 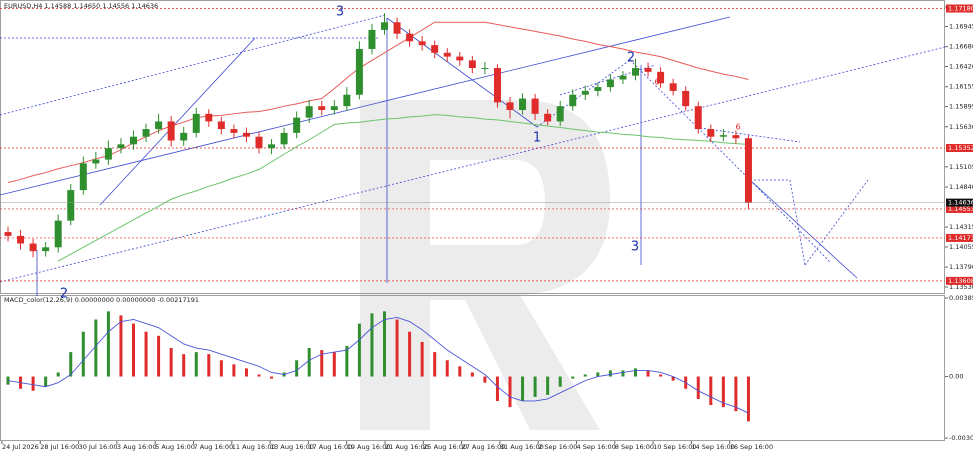 I want to click on x-tick-label: 13 Aug 16:00, so click(x=292, y=447).